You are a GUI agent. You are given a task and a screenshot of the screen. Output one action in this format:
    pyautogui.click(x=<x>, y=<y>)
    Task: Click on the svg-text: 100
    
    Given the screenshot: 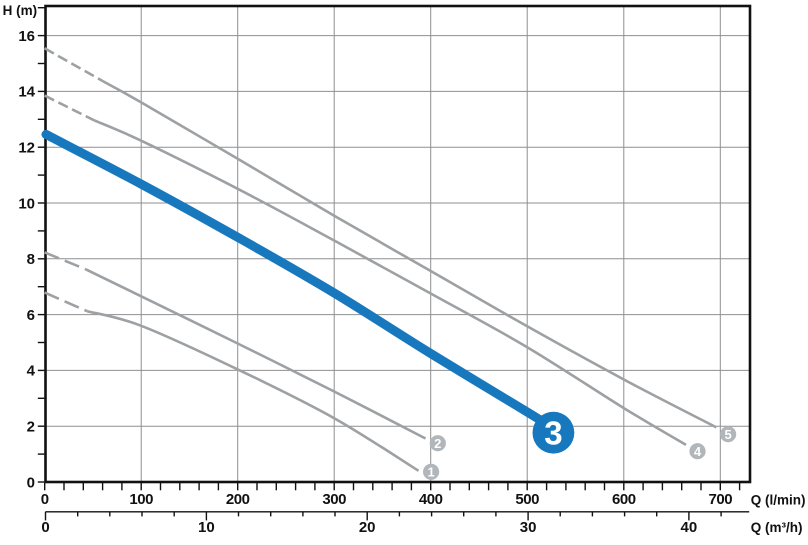 What is the action you would take?
    pyautogui.click(x=141, y=499)
    